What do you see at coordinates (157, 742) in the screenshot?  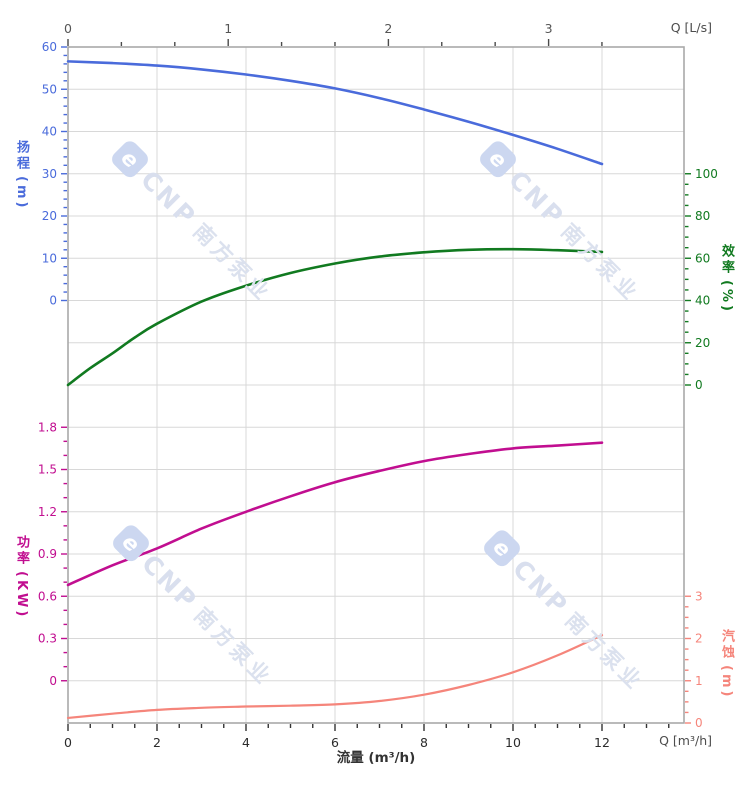 I see `bottom-tick-label: 2` at bounding box center [157, 742].